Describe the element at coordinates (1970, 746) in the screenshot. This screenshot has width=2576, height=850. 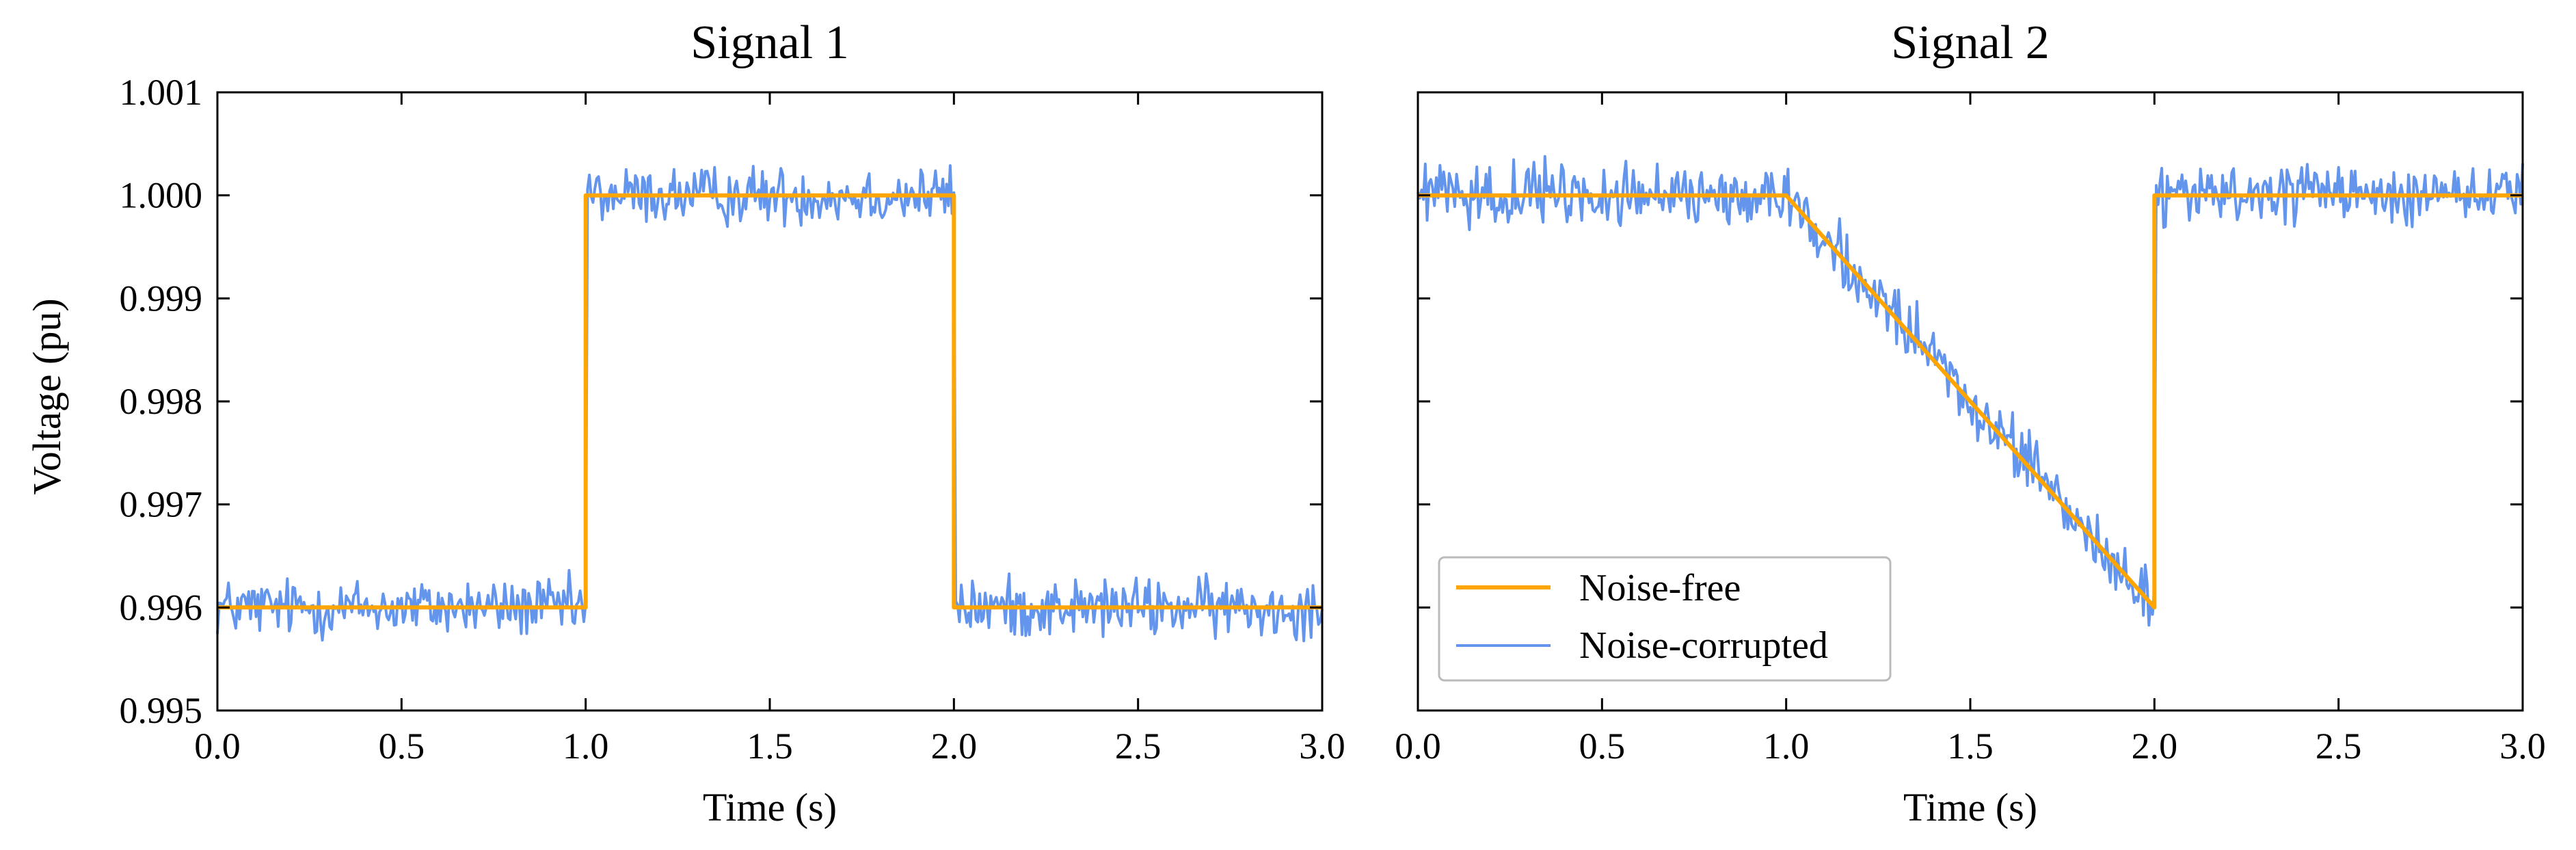
I see `signal-2-x-tick-label: 1.5` at that location.